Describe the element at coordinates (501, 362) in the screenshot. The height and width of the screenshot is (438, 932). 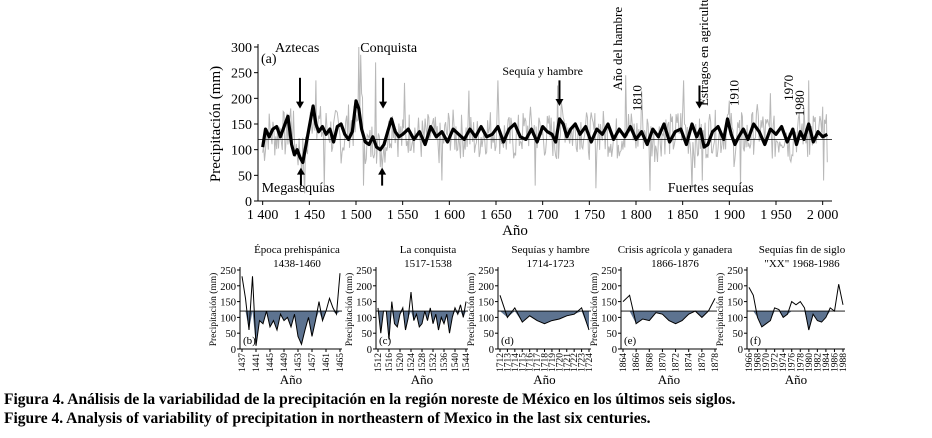
I see `x-tick-label: 1712` at that location.